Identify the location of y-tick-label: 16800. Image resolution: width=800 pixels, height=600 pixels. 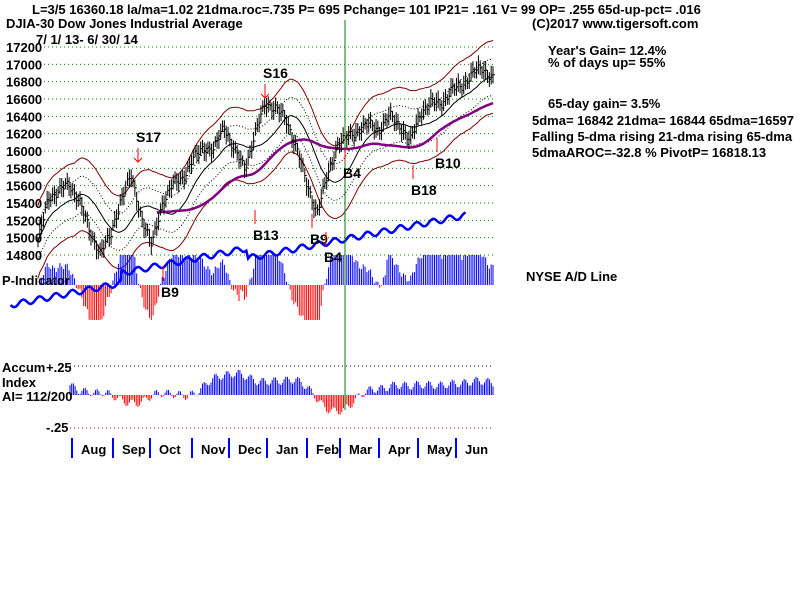
(24, 82).